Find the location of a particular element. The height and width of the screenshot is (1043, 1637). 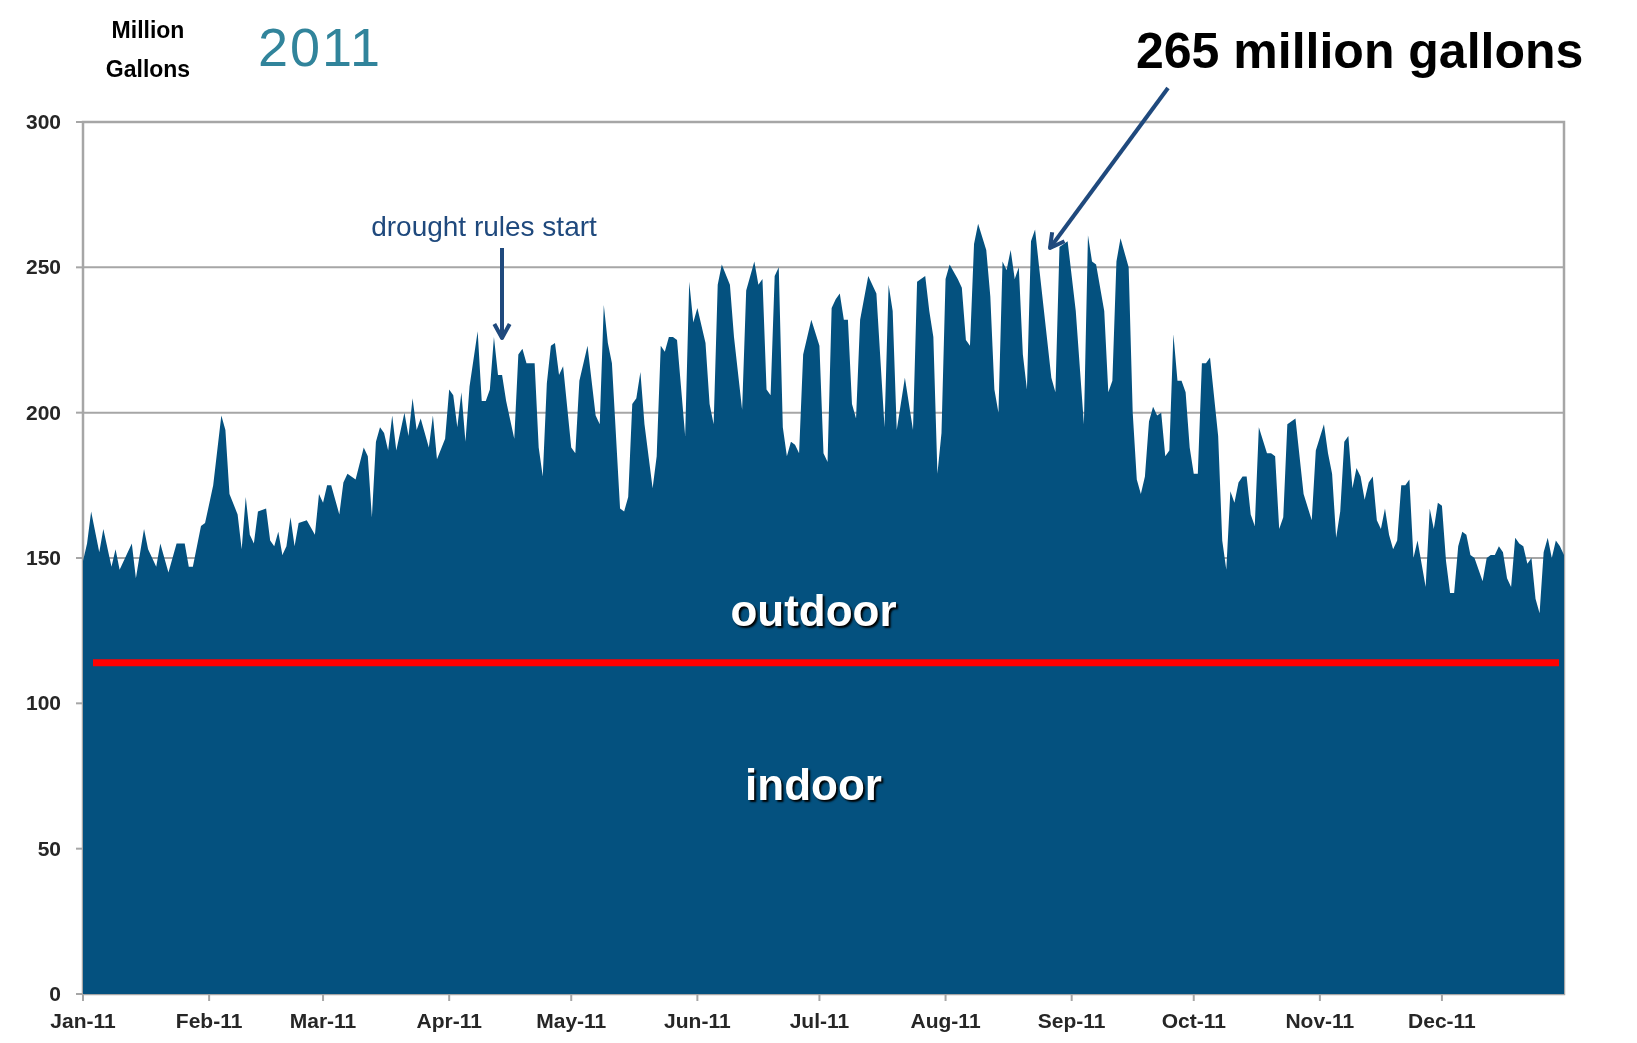

y-tick-label: 50 is located at coordinates (49, 848).